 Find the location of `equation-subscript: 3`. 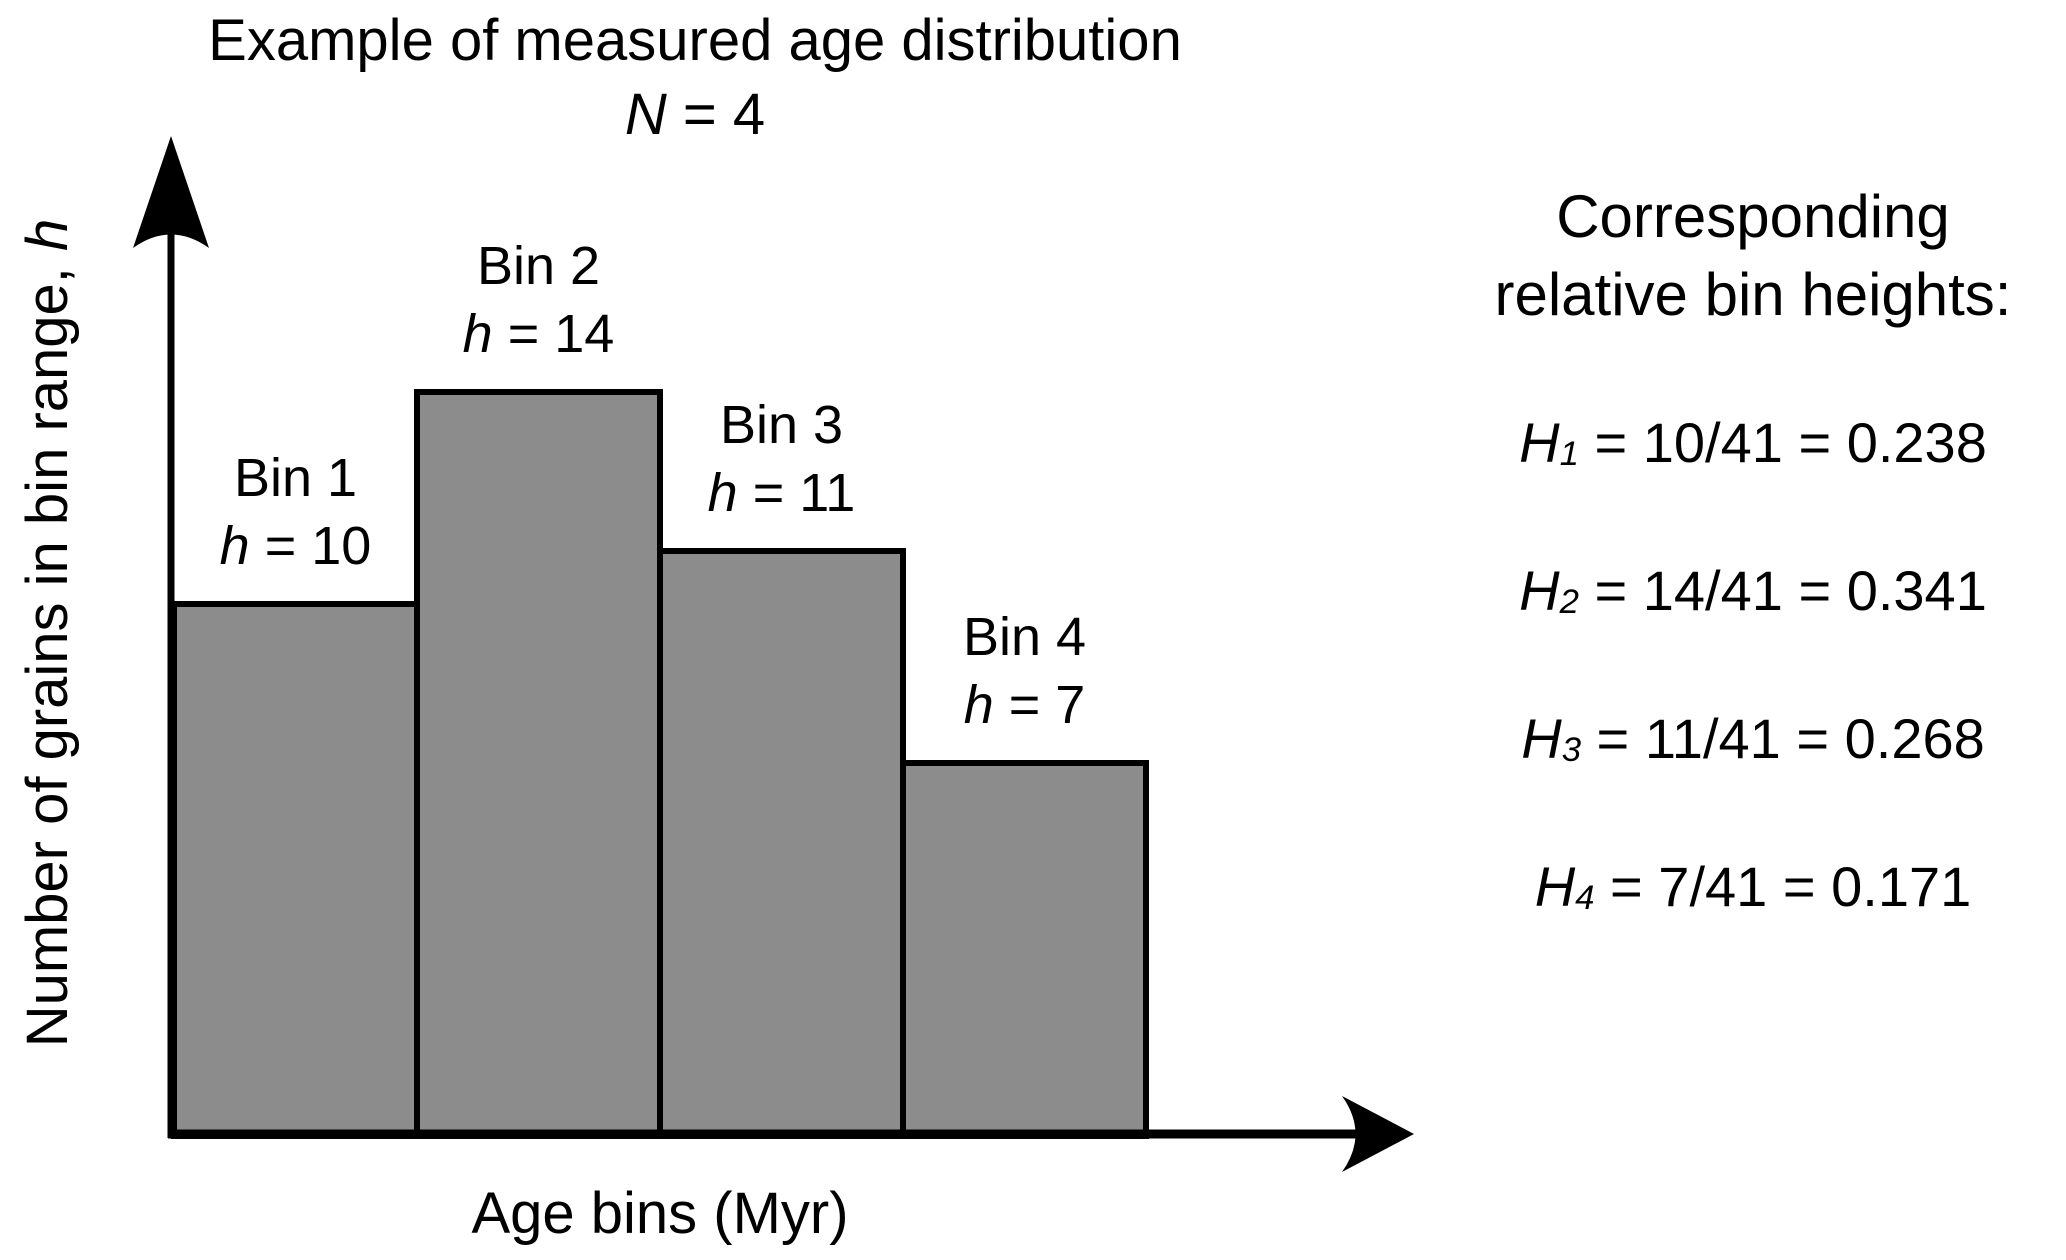

equation-subscript: 3 is located at coordinates (1571, 750).